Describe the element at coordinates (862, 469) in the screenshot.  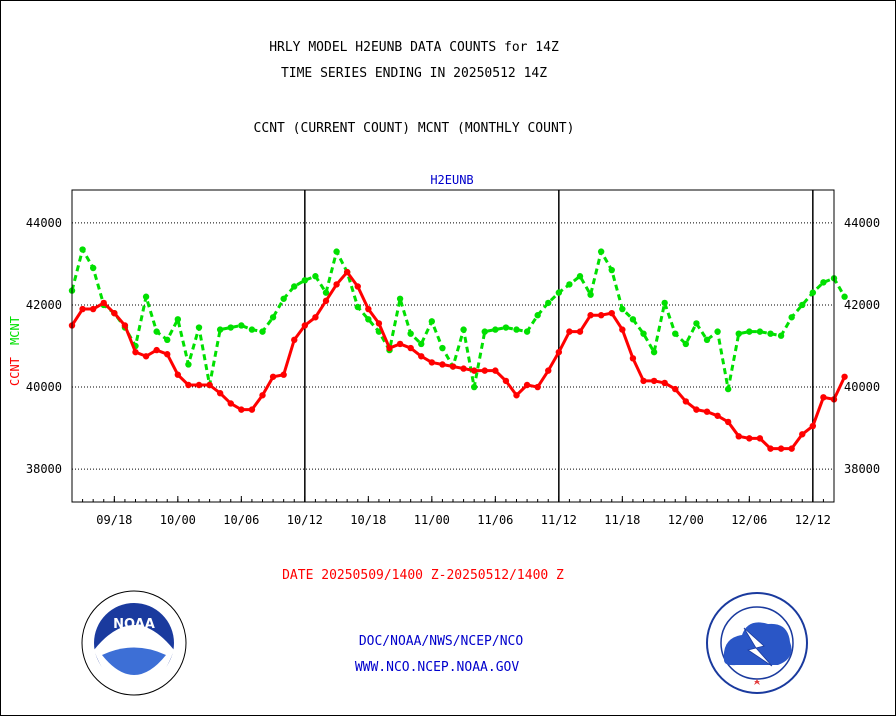
I see `y-tick-label-right: 38000` at that location.